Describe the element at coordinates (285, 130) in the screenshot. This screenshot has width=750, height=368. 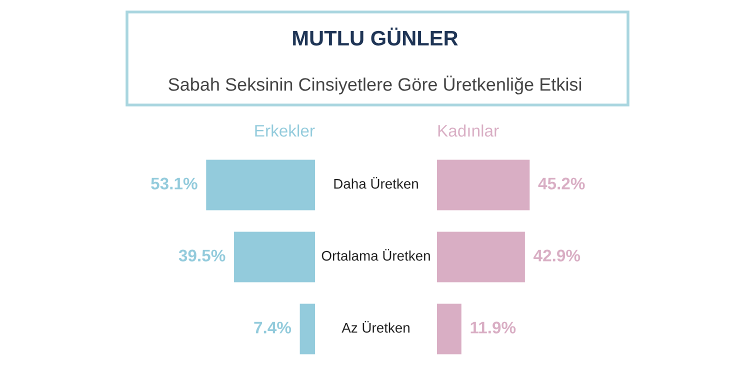
I see `series-label: Erkekler` at that location.